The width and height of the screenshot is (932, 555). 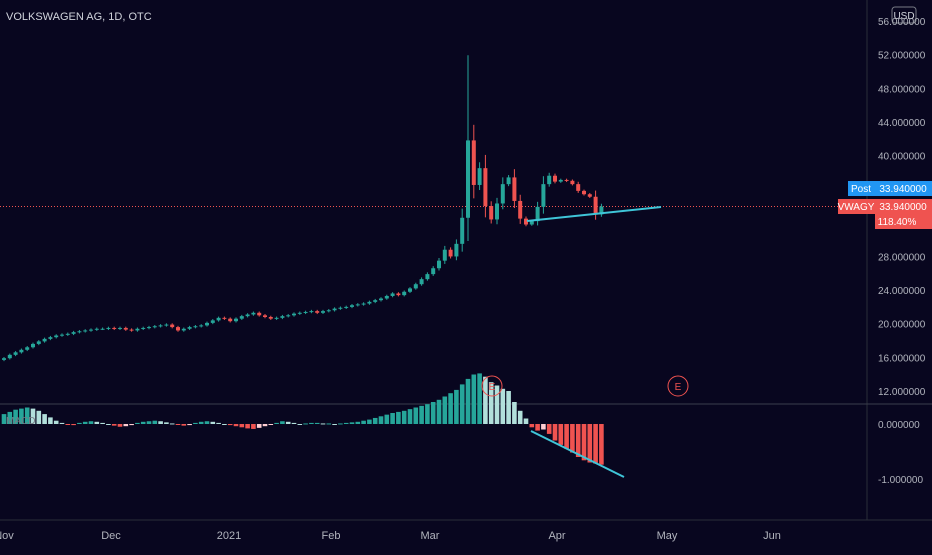 I want to click on macd-trendline, so click(x=577, y=454).